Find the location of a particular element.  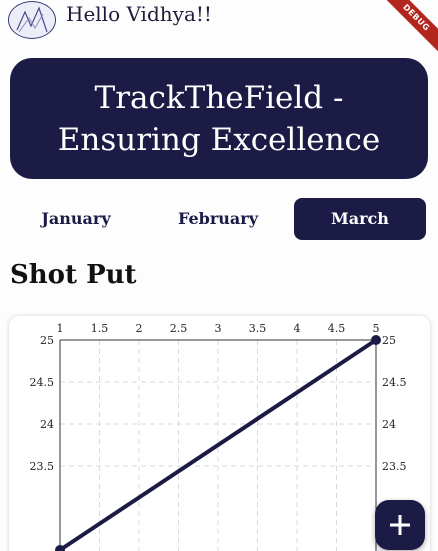

y-tick-label-left: 24 is located at coordinates (47, 424).